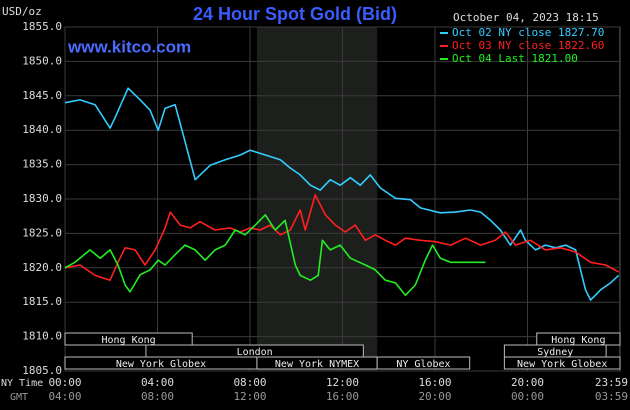 The height and width of the screenshot is (410, 630). I want to click on x-tick-label: 04:00, so click(157, 382).